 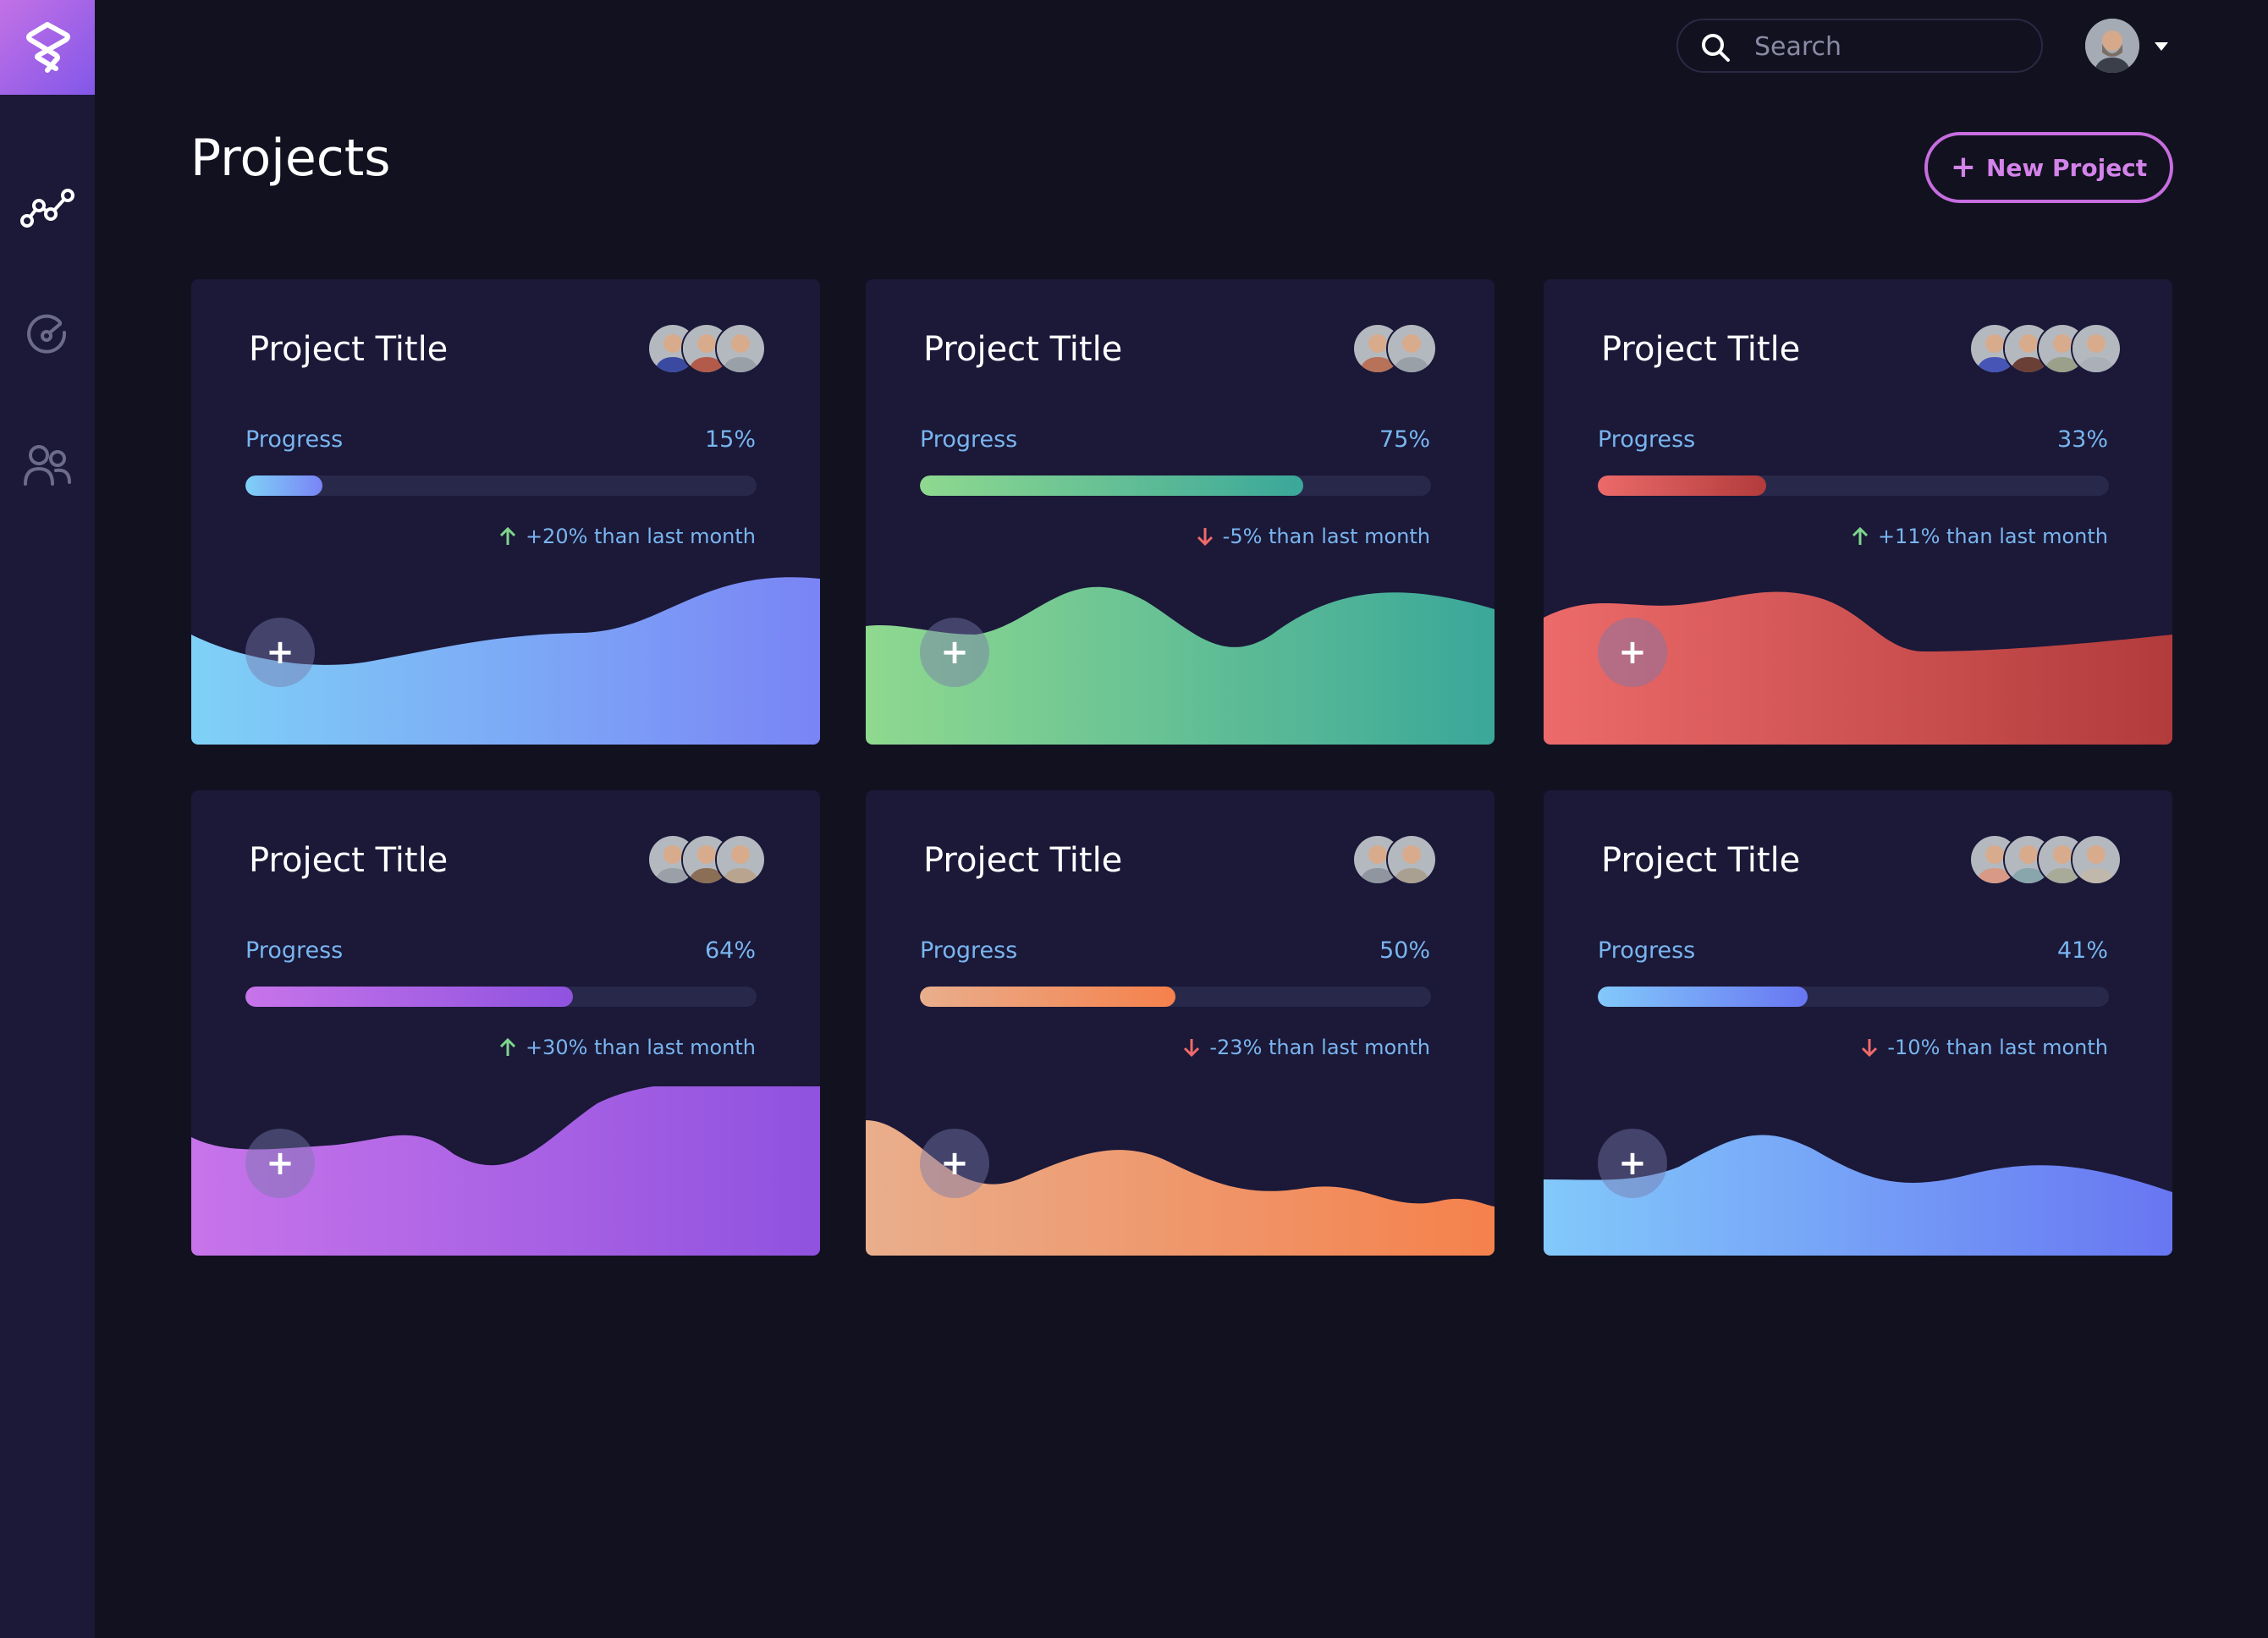 I want to click on logo-icon, so click(x=48, y=47).